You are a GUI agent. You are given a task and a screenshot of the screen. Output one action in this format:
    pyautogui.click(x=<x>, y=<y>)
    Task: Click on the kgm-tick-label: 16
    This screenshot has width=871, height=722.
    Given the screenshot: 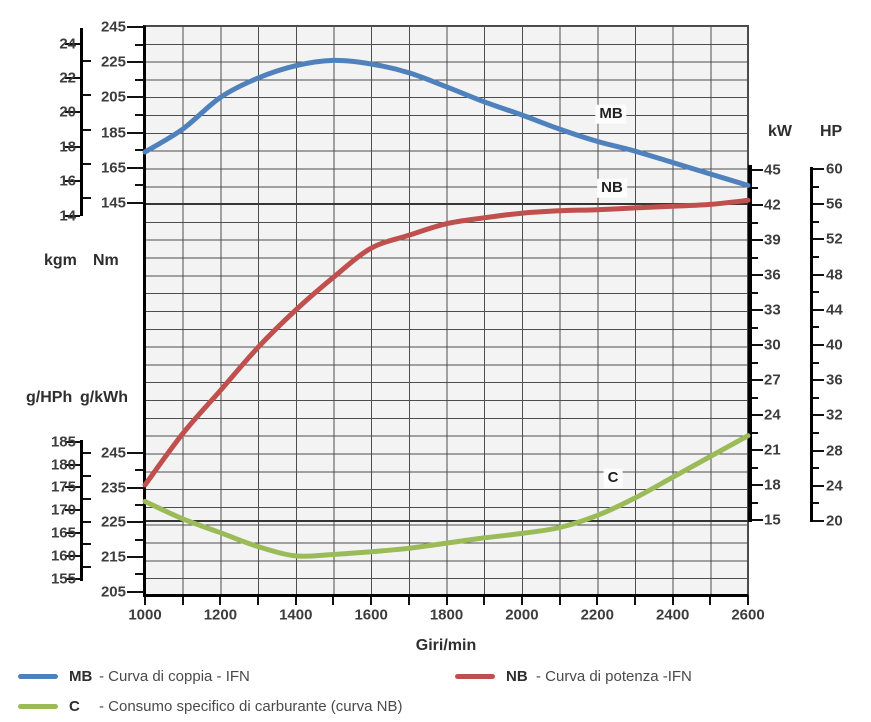 What is the action you would take?
    pyautogui.click(x=67, y=181)
    